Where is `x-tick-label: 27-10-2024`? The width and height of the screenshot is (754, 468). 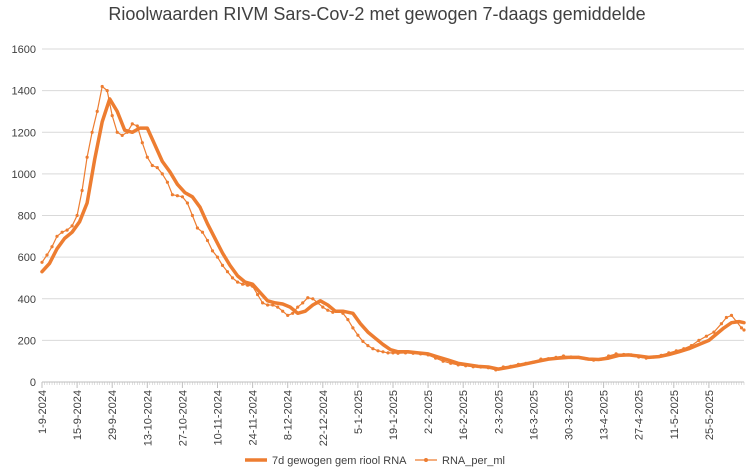
x-tick-label: 27-10-2024 is located at coordinates (183, 418).